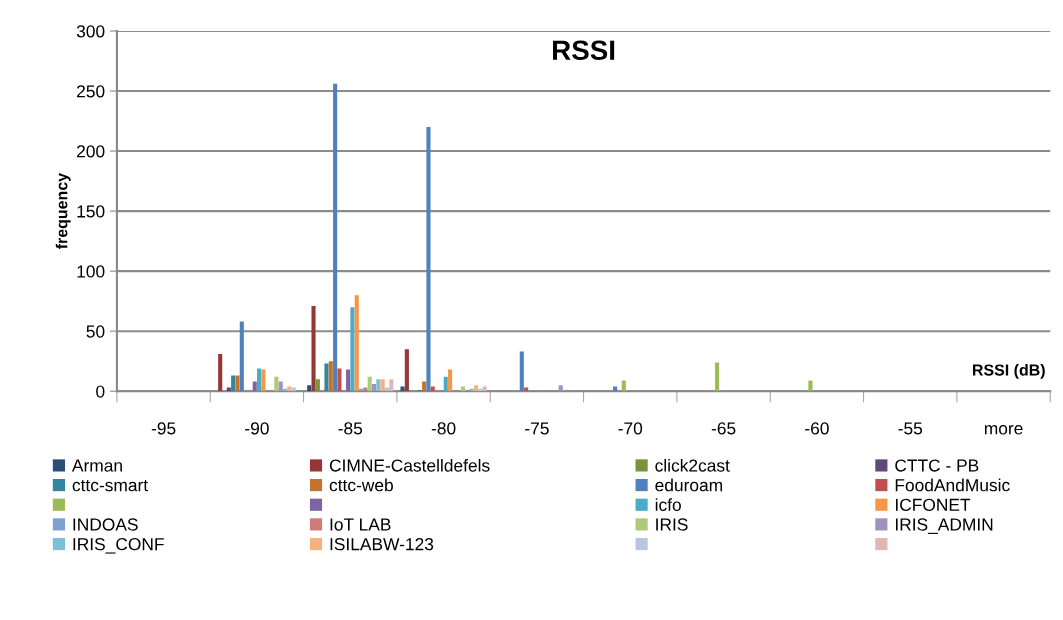  What do you see at coordinates (100, 391) in the screenshot?
I see `y-tick-label: 0` at bounding box center [100, 391].